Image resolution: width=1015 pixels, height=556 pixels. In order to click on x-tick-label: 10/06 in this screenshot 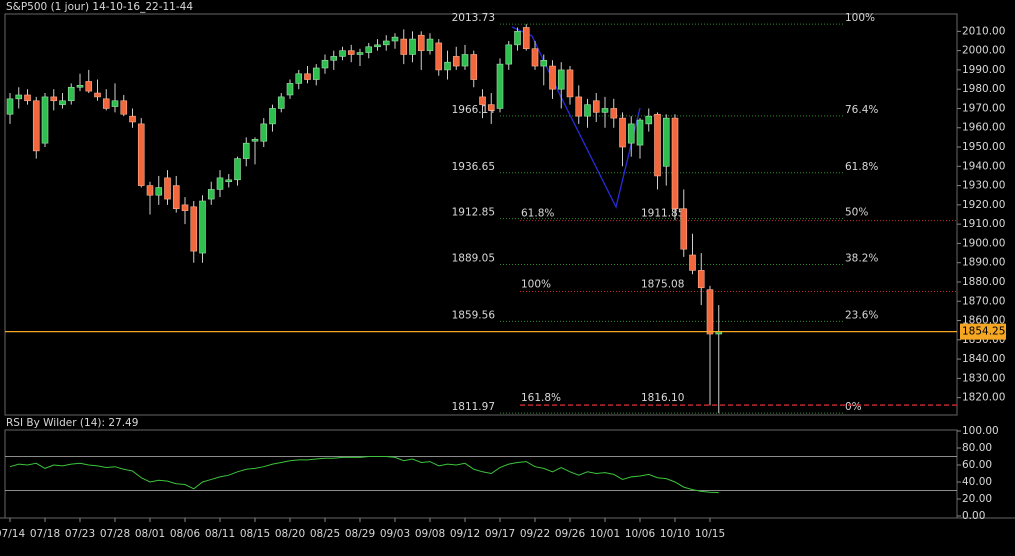, I will do `click(640, 534)`.